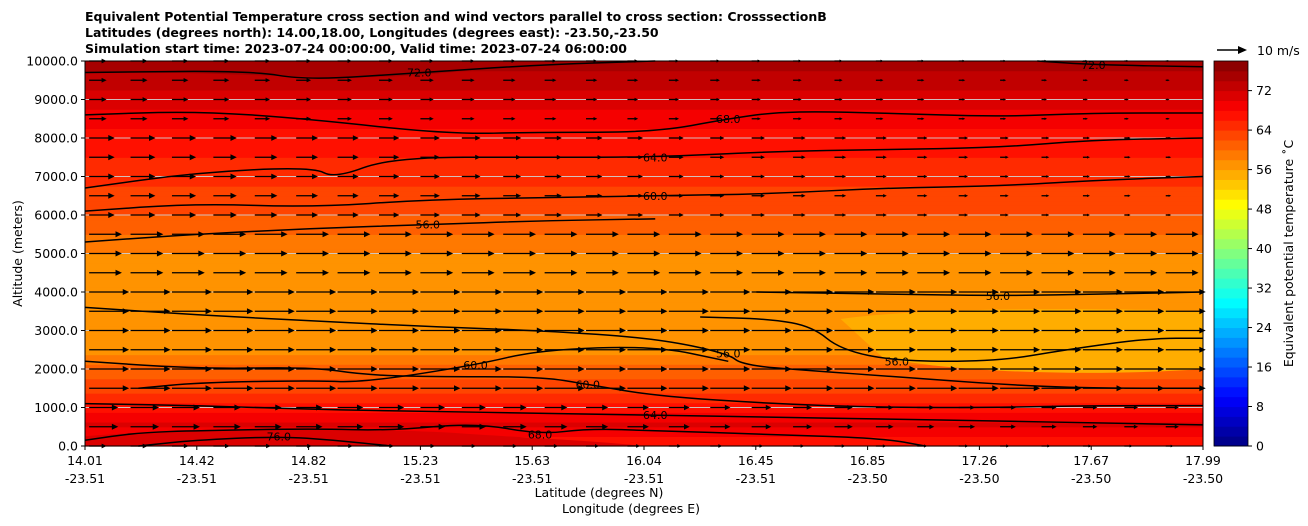 This screenshot has width=1308, height=526. What do you see at coordinates (56, 138) in the screenshot?
I see `y-tick-label: 8000.0` at bounding box center [56, 138].